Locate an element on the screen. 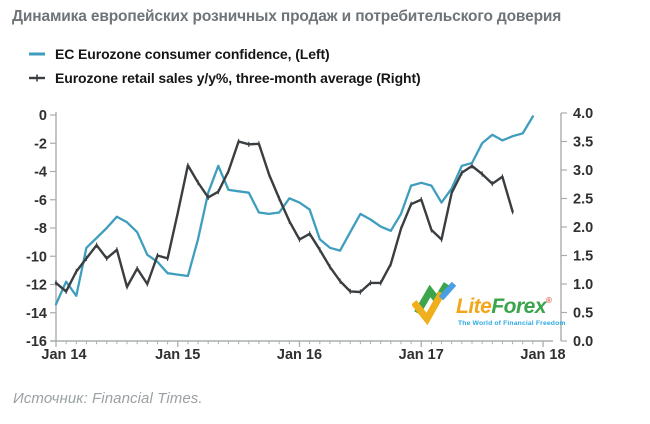 Image resolution: width=650 pixels, height=424 pixels. right-axis-tick-label: 3.5 is located at coordinates (583, 143).